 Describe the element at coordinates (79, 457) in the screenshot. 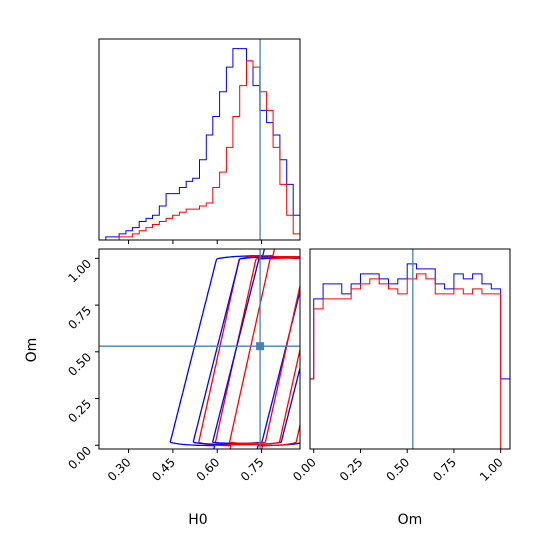

I see `joint-ytick-label: 0.00` at that location.